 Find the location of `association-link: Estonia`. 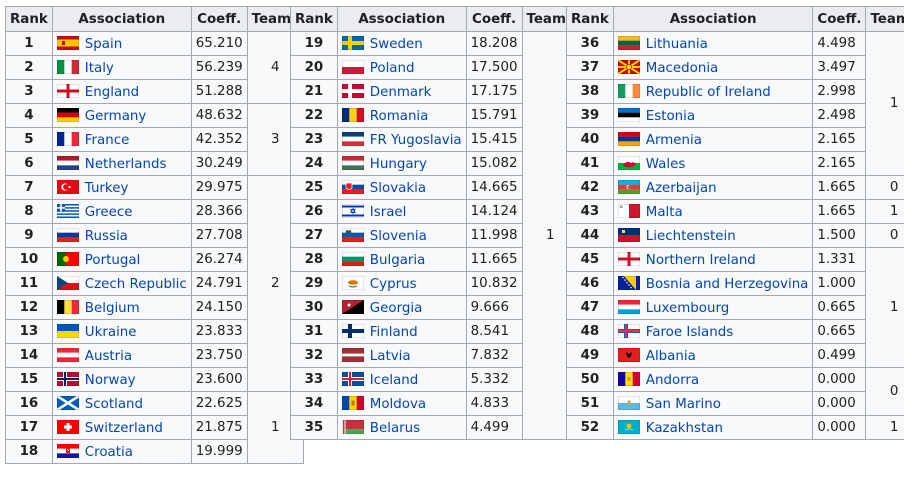

association-link: Estonia is located at coordinates (670, 116).